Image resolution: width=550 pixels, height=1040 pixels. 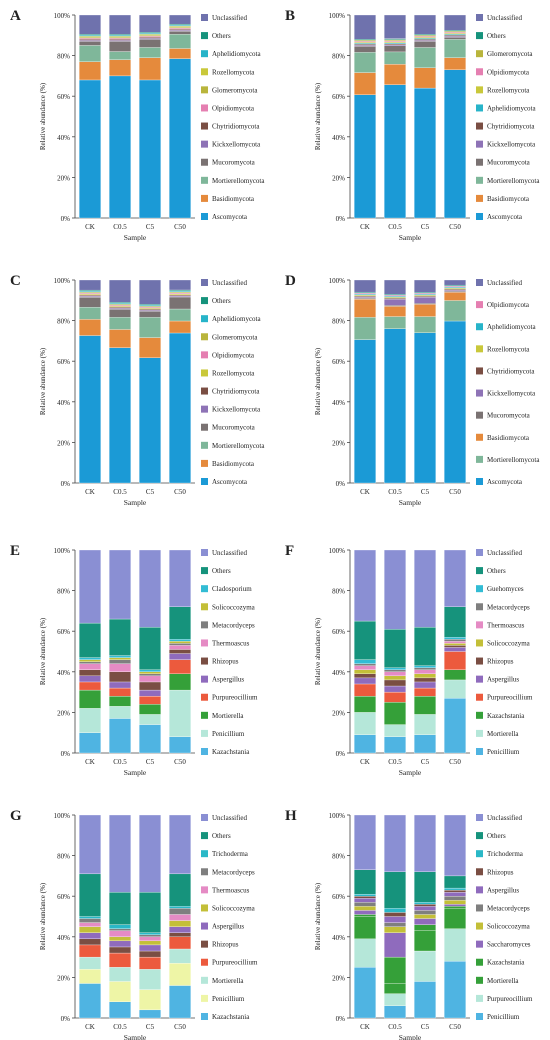 I want to click on panel-label: G, so click(x=16, y=816).